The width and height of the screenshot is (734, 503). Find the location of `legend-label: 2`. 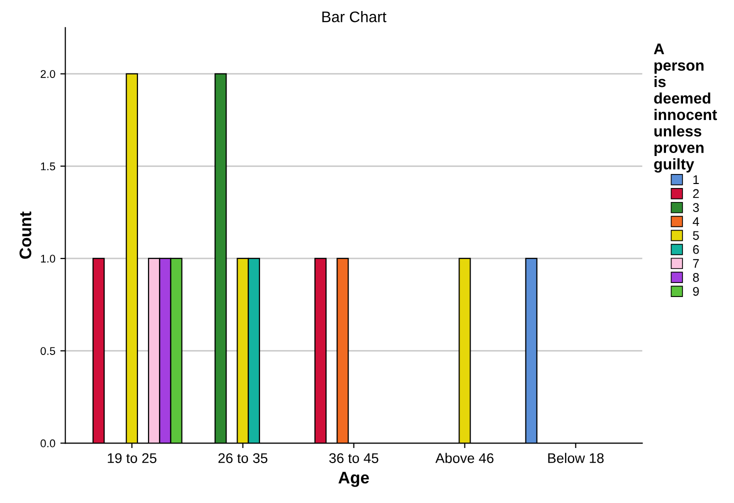

legend-label: 2 is located at coordinates (696, 193).